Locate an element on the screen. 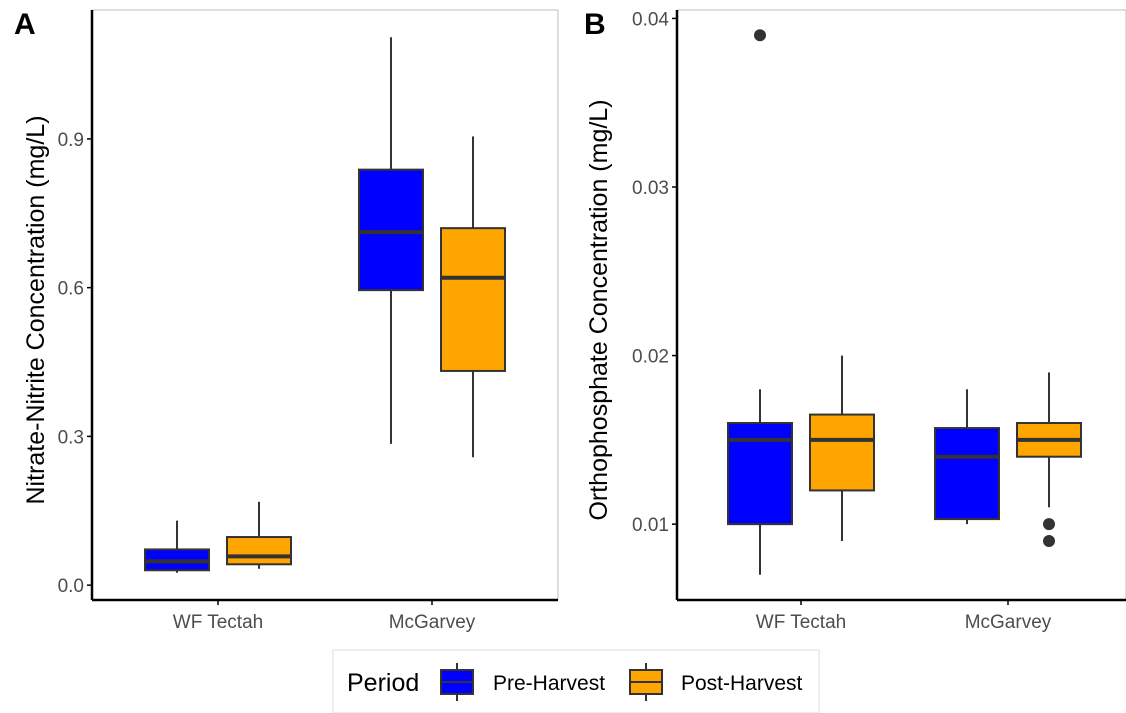  y-tick-label-b: 0.03 is located at coordinates (650, 188).